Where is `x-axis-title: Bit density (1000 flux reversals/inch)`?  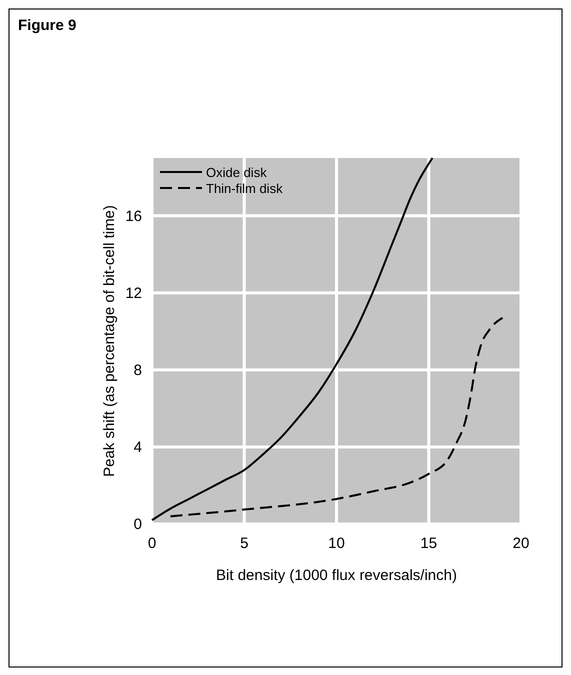 x-axis-title: Bit density (1000 flux reversals/inch) is located at coordinates (336, 575).